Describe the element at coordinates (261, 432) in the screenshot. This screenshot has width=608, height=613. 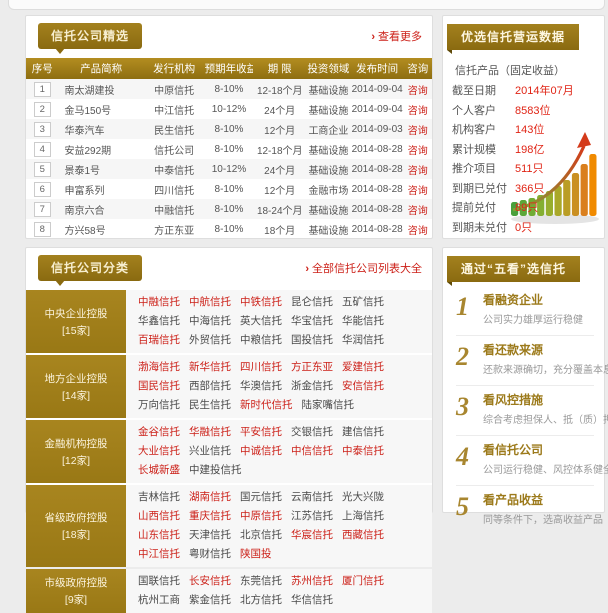
I see `company-link: 平安信托` at that location.